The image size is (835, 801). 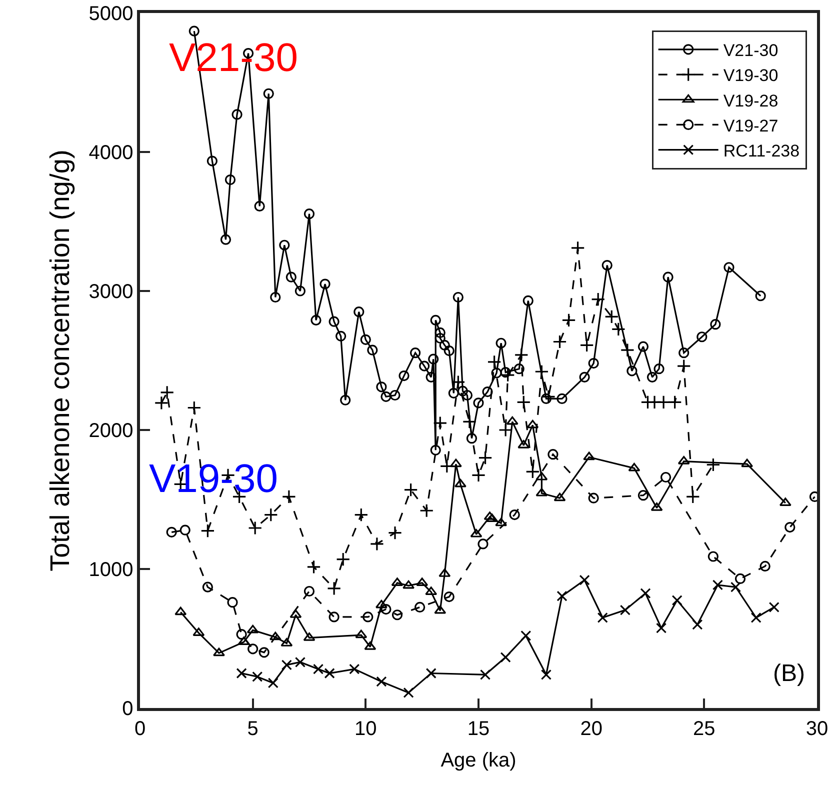 What do you see at coordinates (111, 431) in the screenshot?
I see `y-tick-label: 2000` at bounding box center [111, 431].